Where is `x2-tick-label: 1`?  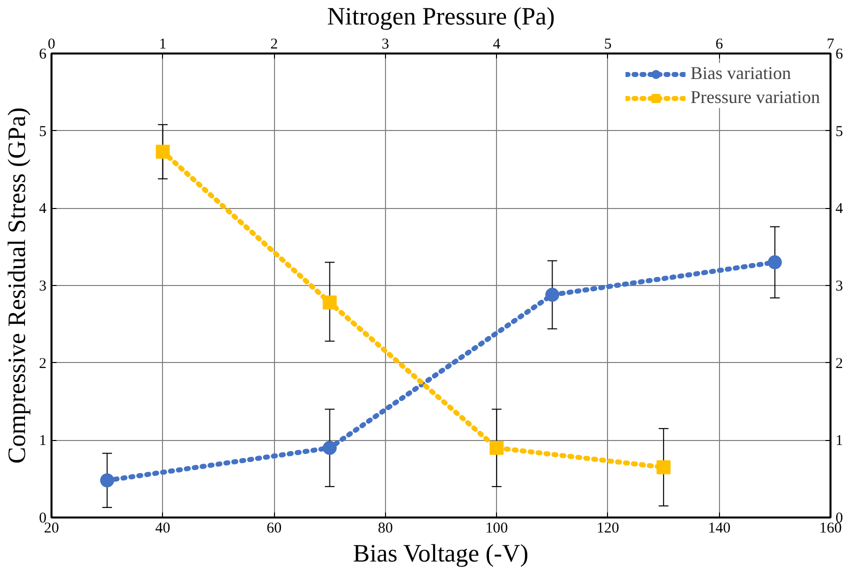
x2-tick-label: 1 is located at coordinates (163, 44).